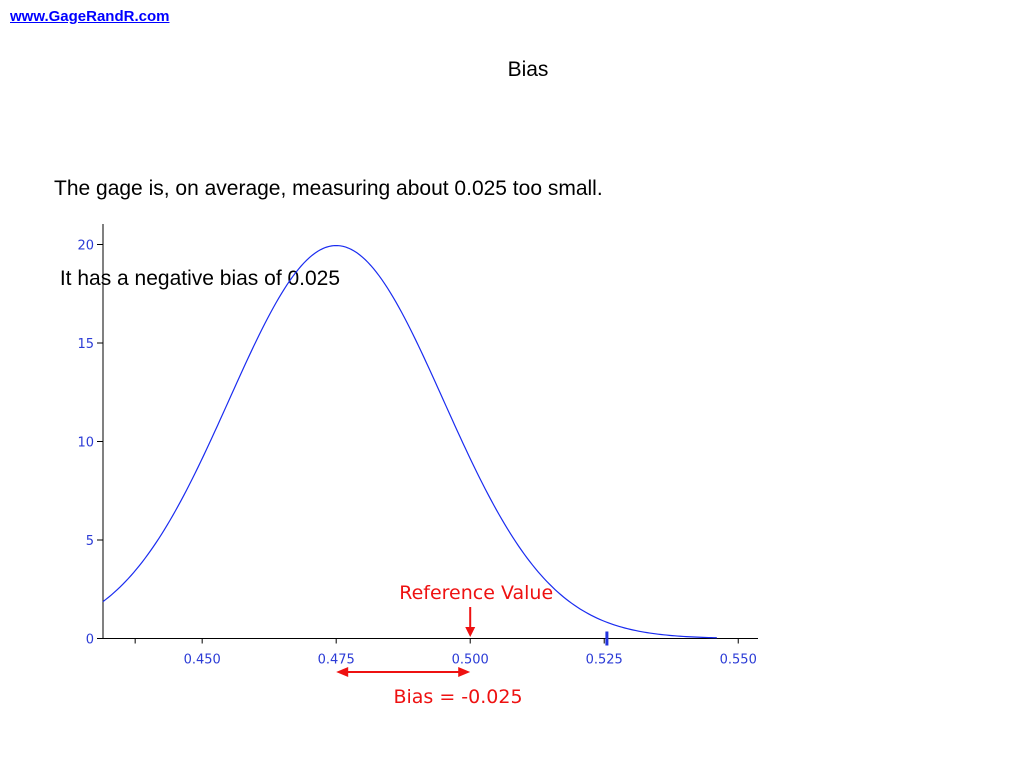 The width and height of the screenshot is (1024, 768). Describe the element at coordinates (90, 16) in the screenshot. I see `site-link: www.GageRandR.com` at that location.